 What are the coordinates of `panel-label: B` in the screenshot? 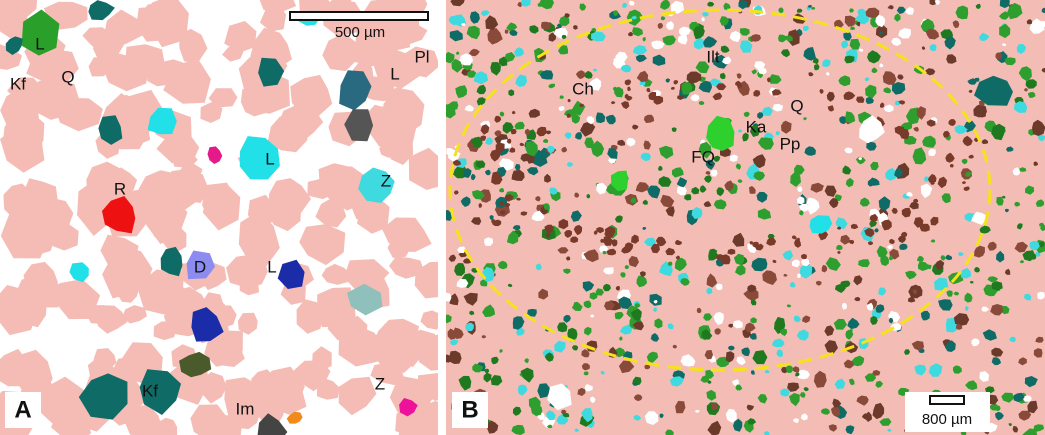 It's located at (469, 409).